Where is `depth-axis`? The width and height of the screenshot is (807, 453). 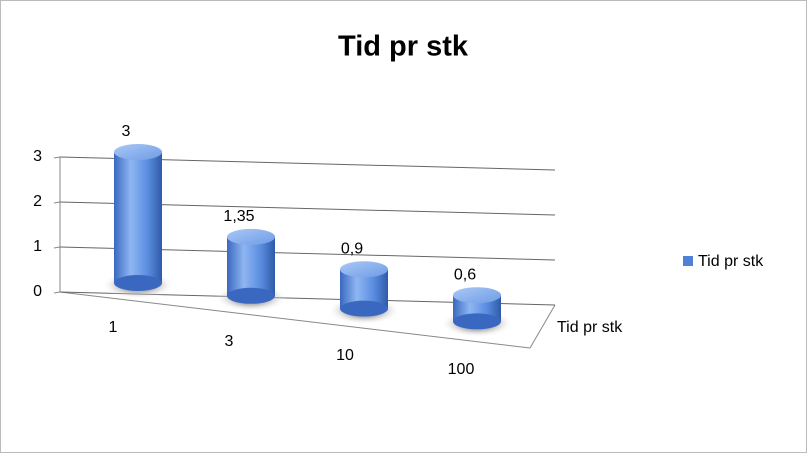 depth-axis is located at coordinates (542, 326).